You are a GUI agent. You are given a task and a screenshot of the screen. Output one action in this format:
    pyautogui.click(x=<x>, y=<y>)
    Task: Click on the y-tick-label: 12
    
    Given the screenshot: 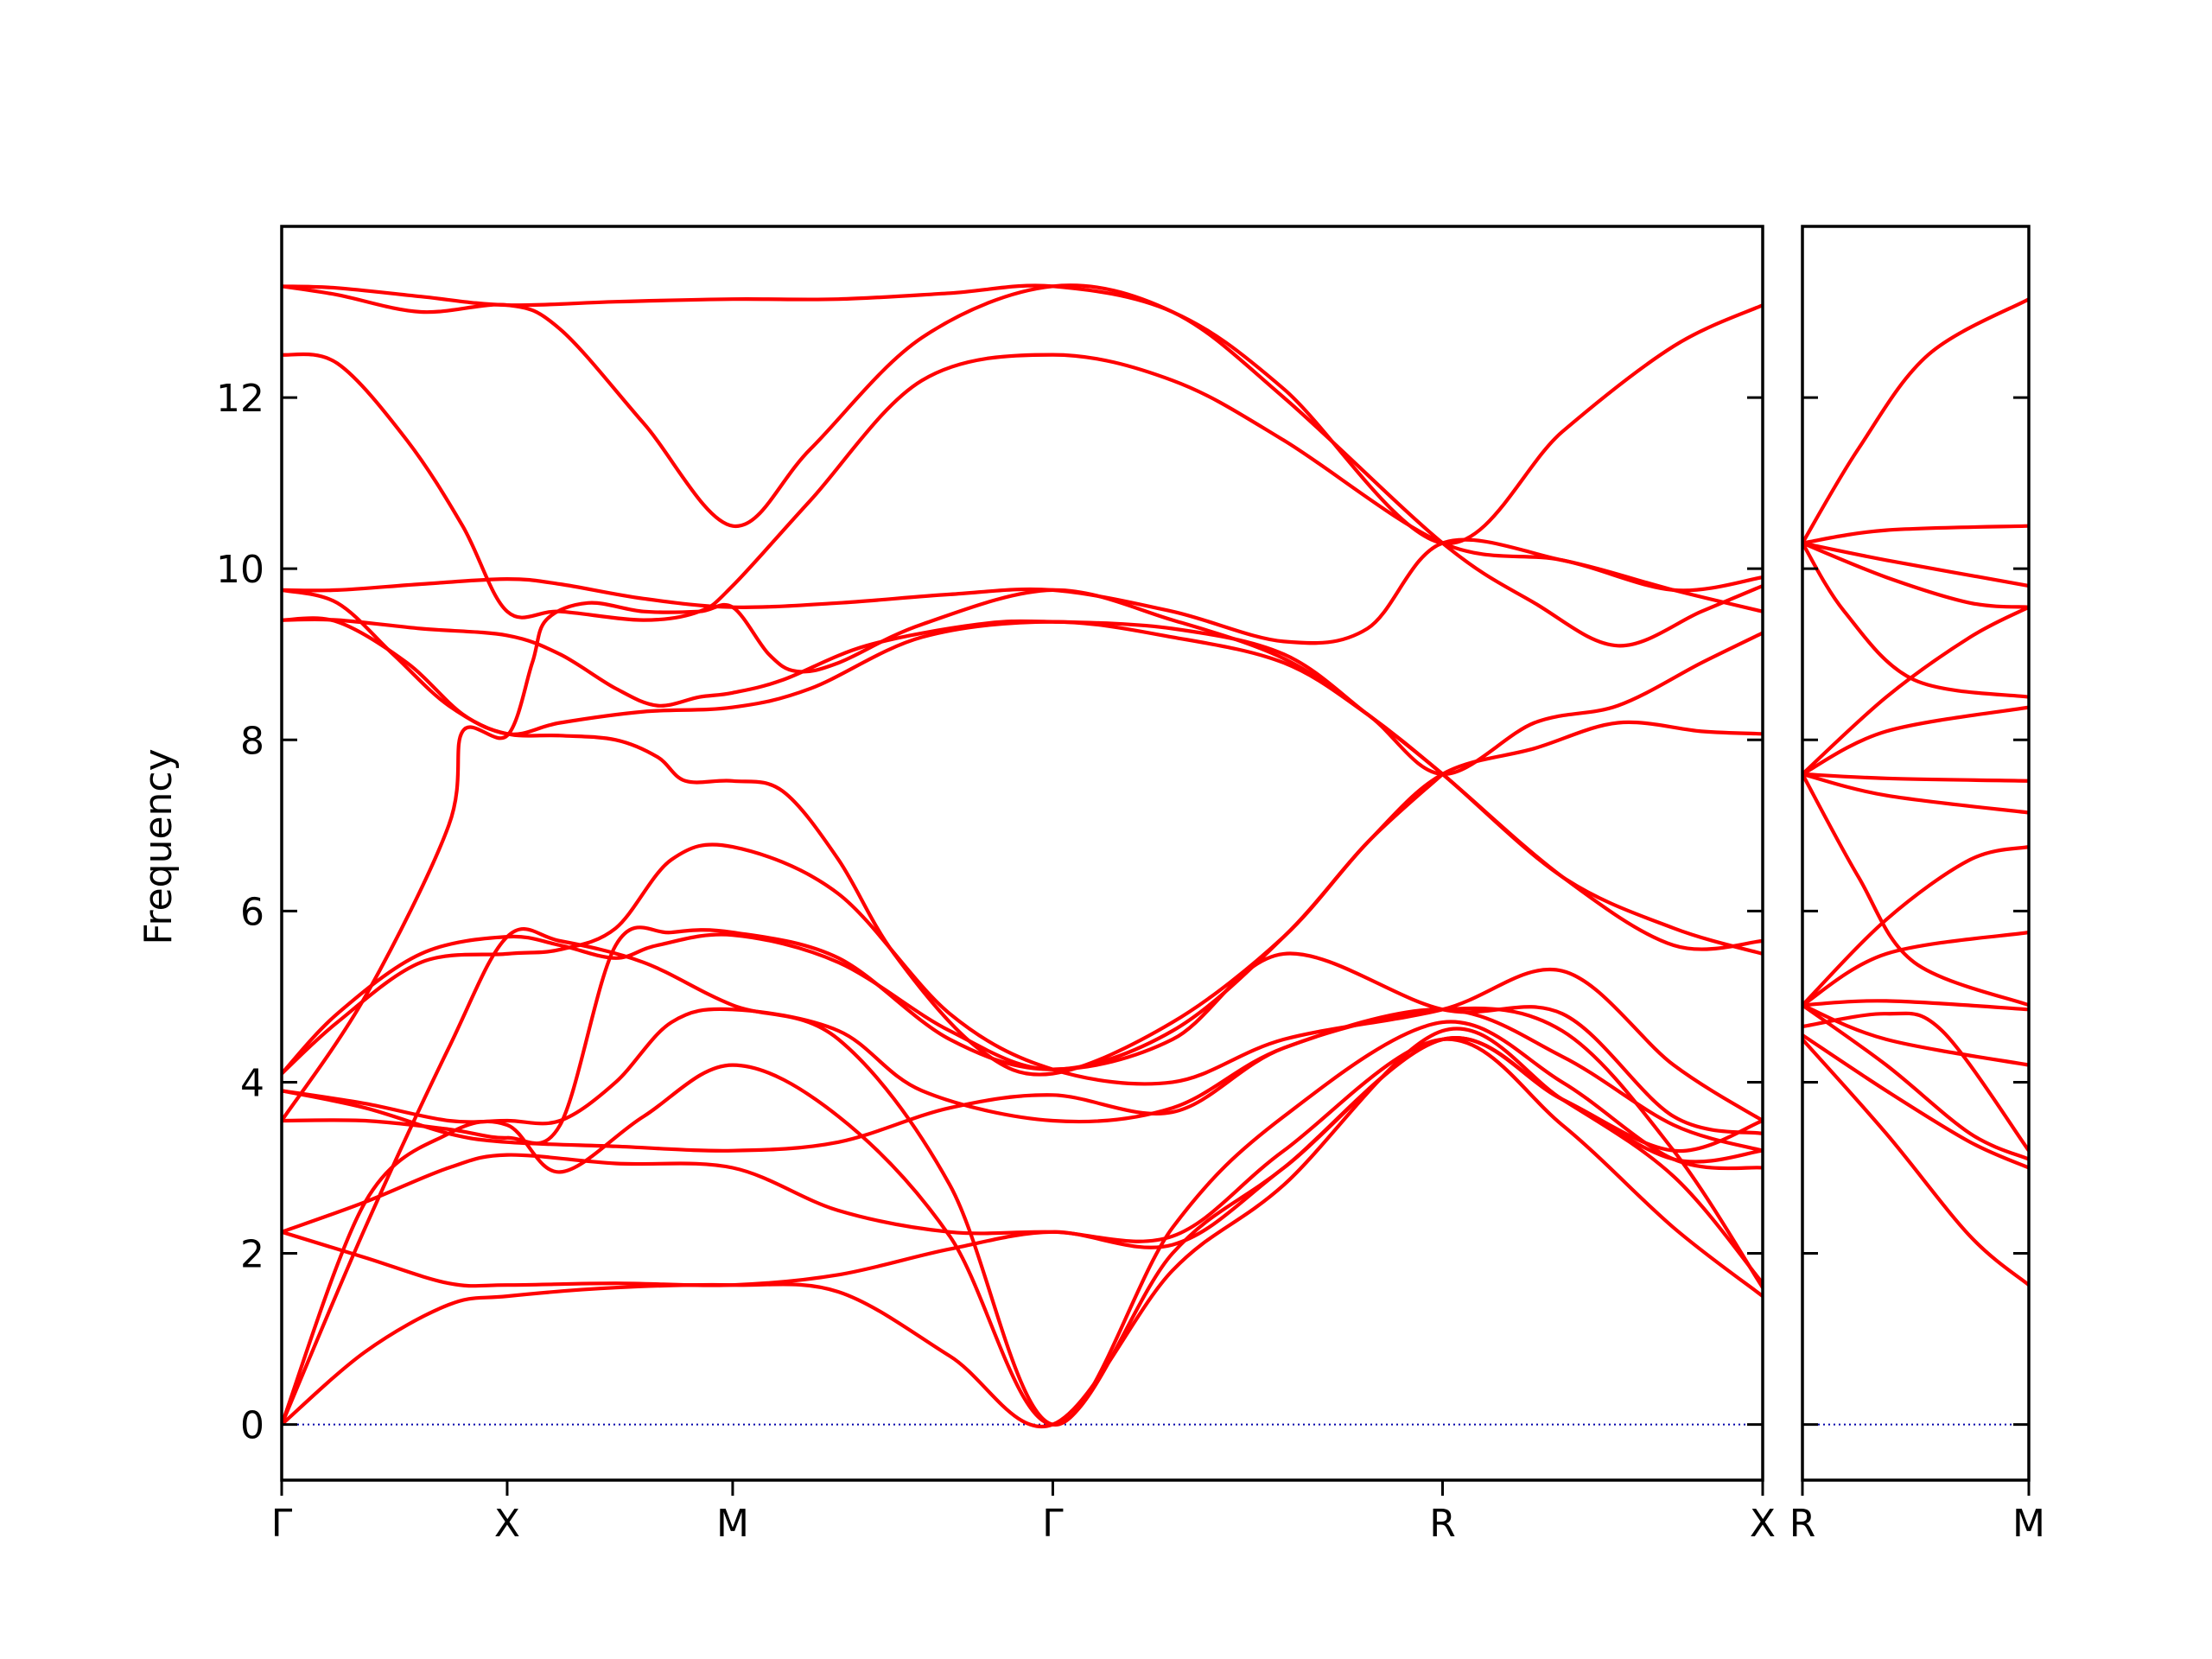 What is the action you would take?
    pyautogui.click(x=240, y=399)
    